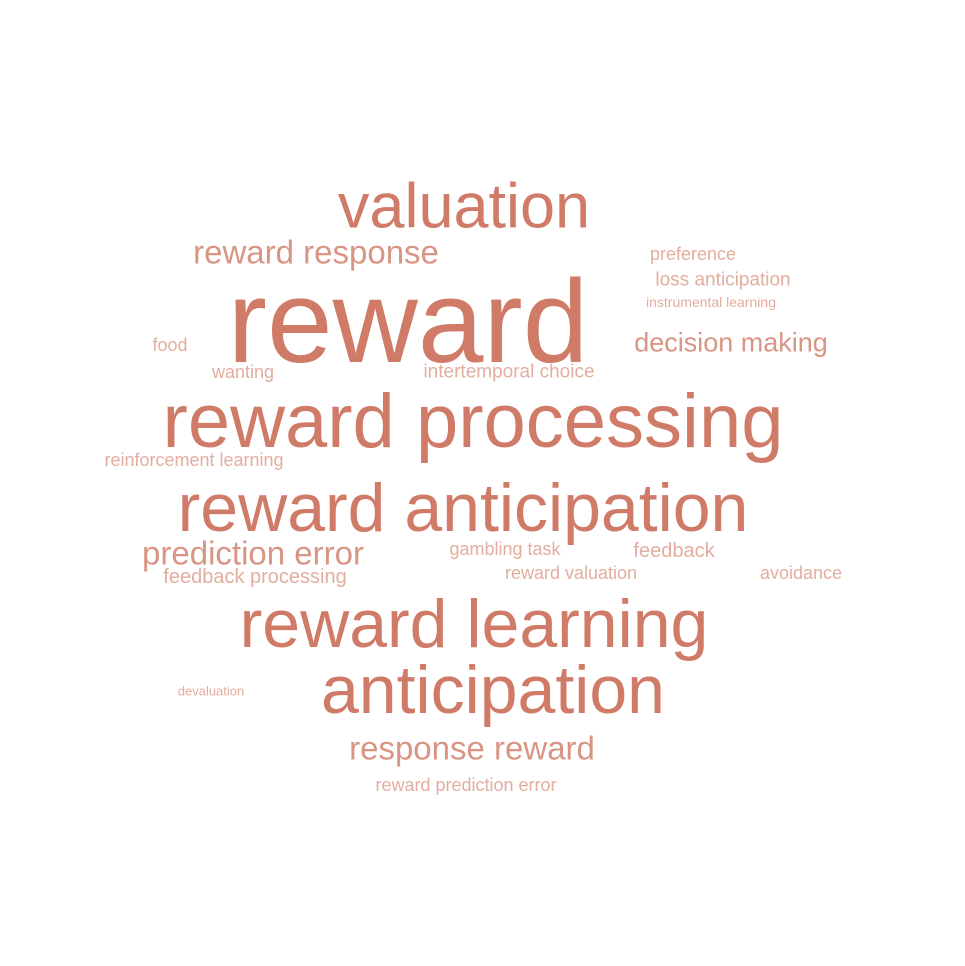  I want to click on word-instrumental-learning: instrumental learning, so click(711, 302).